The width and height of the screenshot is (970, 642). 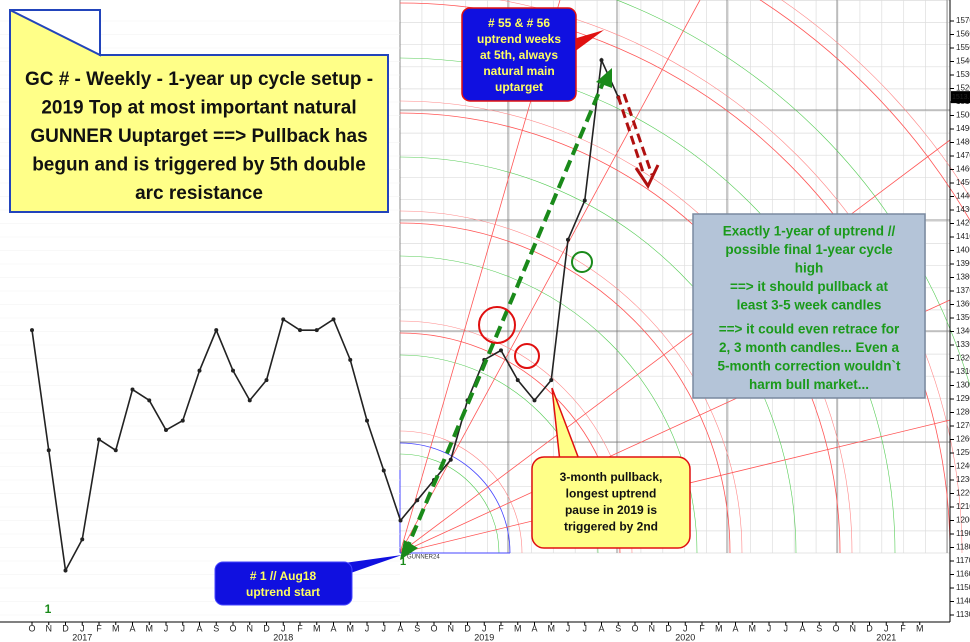 I want to click on y-tick-label: 1140, so click(x=963, y=601).